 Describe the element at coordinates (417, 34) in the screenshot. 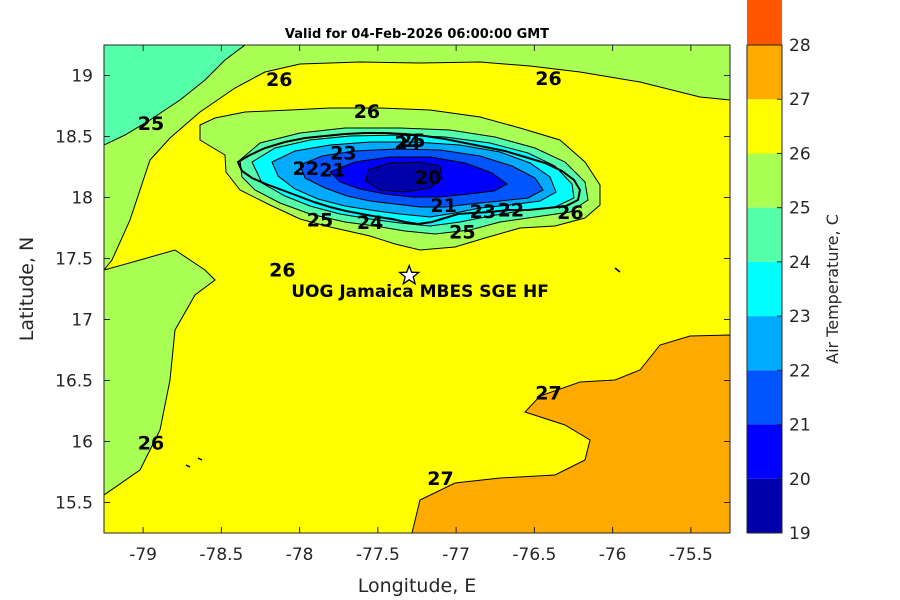

I see `map-title: Valid for 04-Feb-2026 06:00:00 GMT` at that location.